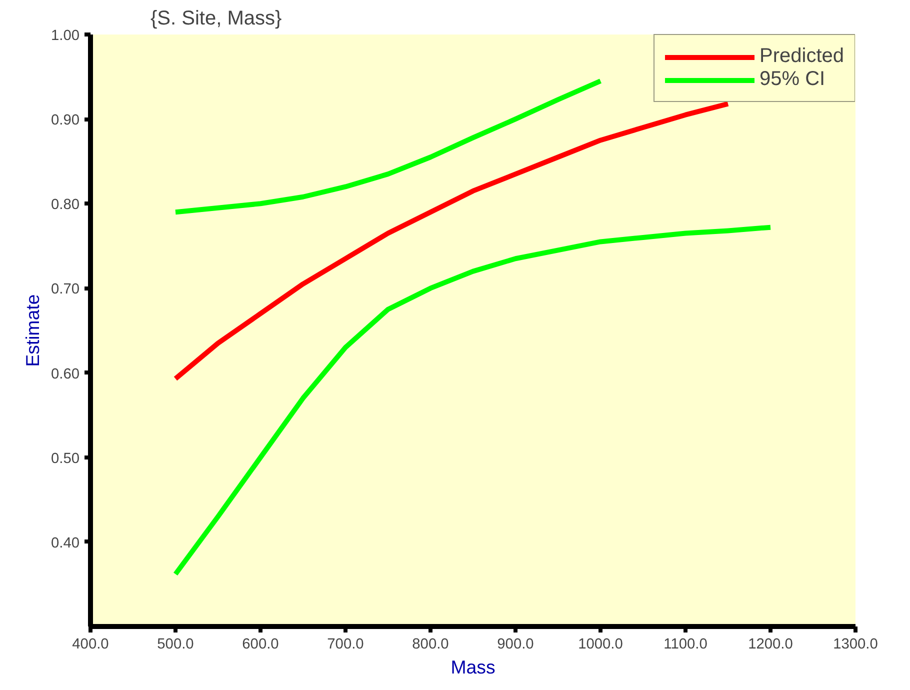 The image size is (910, 690). Describe the element at coordinates (65, 36) in the screenshot. I see `y-tick-label: 1.00` at that location.